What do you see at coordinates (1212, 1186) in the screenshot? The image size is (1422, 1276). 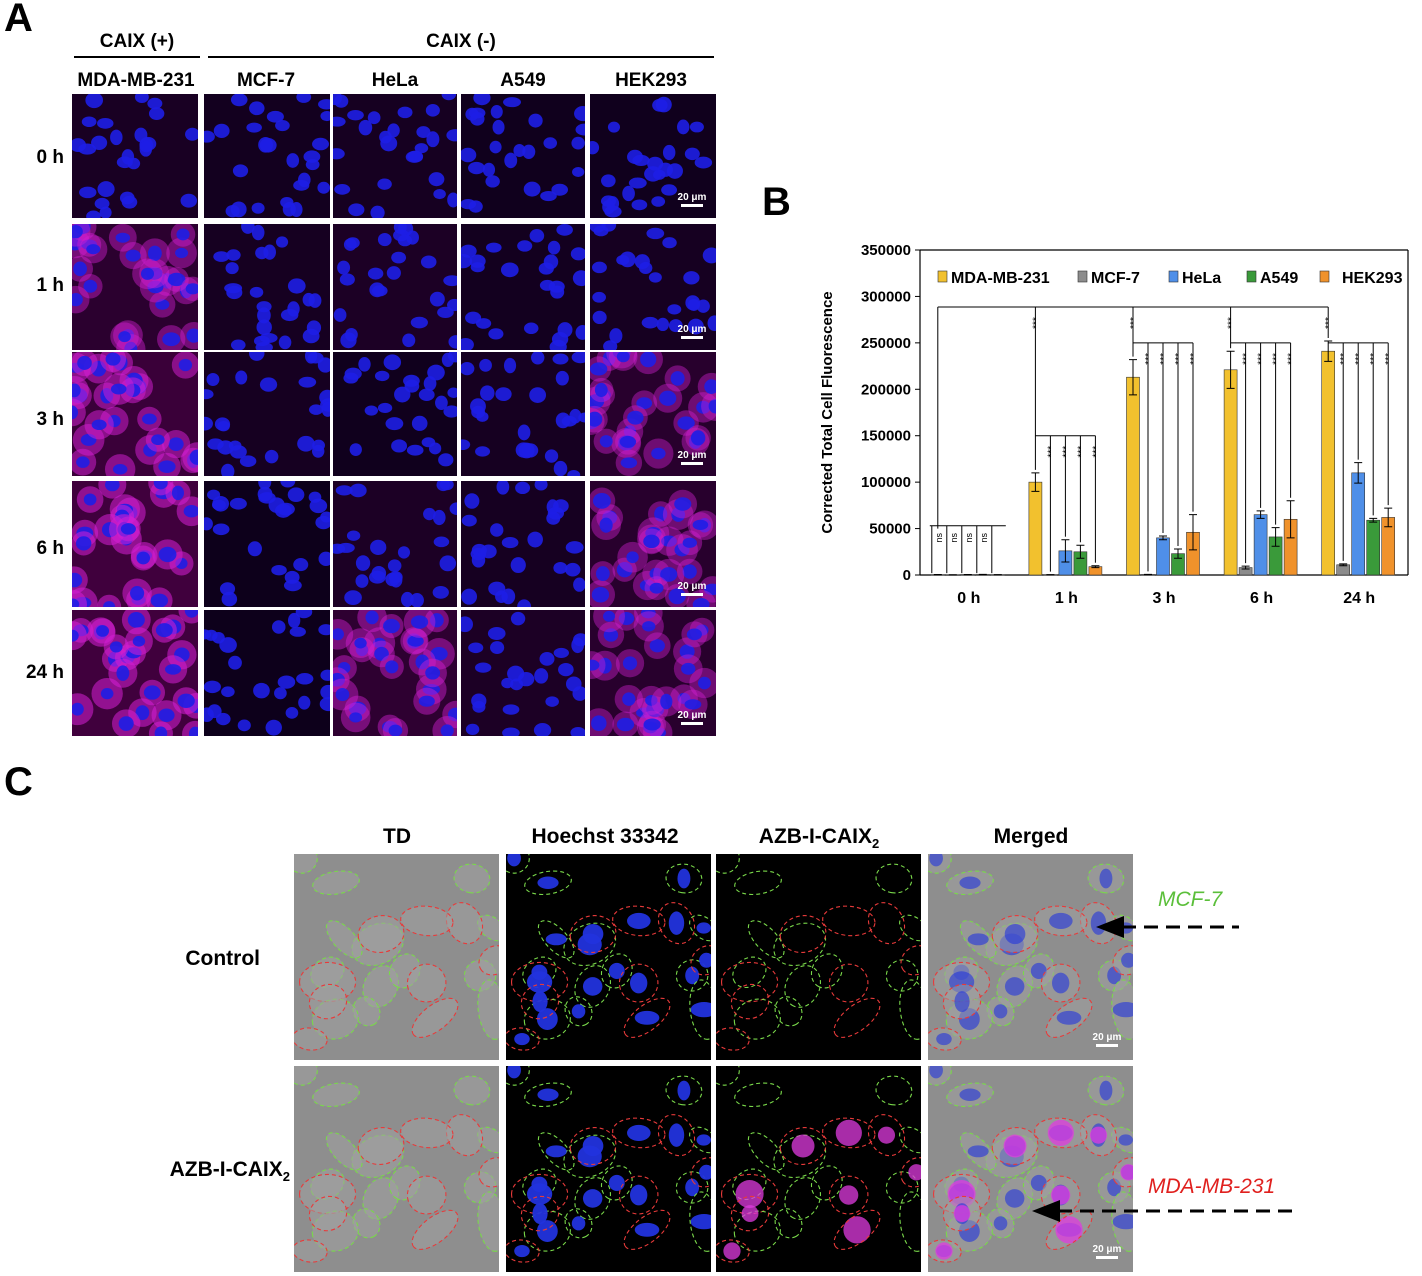 I see `mda-arrow-label: MDA-MB-231` at bounding box center [1212, 1186].